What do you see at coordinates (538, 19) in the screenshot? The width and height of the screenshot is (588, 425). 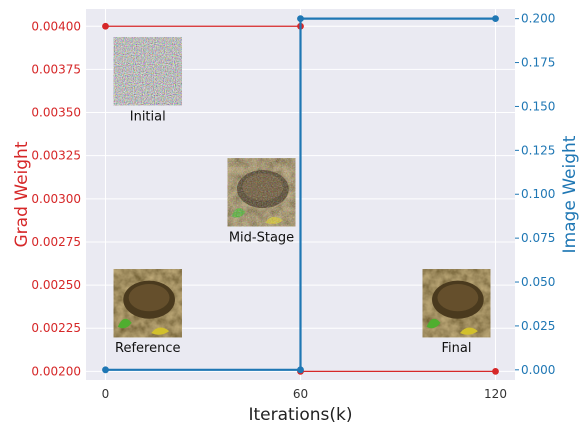 I see `right-tick-label: 0.200` at bounding box center [538, 19].